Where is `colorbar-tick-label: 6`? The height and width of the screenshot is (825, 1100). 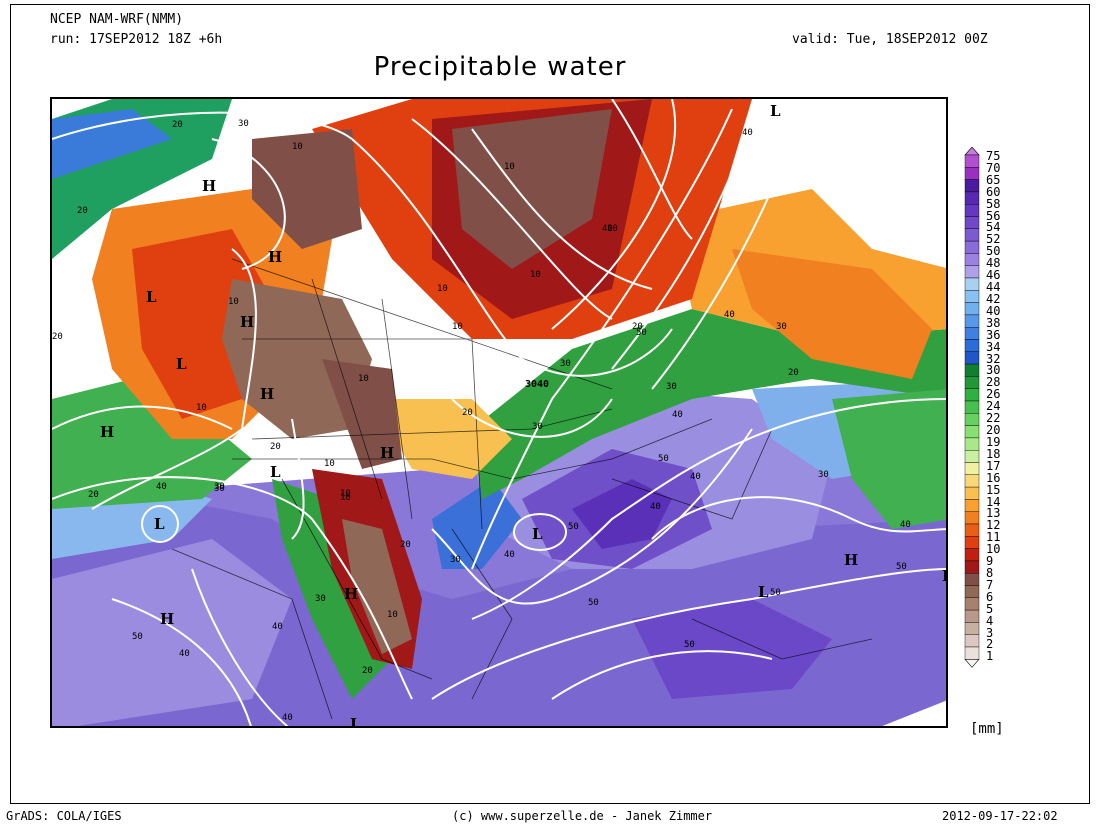
colorbar-tick-label: 6 is located at coordinates (990, 596).